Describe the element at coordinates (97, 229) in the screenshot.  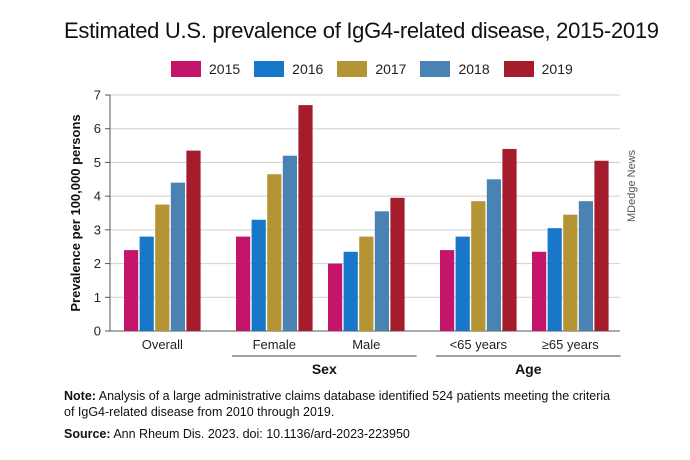
I see `y-tick-label: 3` at that location.